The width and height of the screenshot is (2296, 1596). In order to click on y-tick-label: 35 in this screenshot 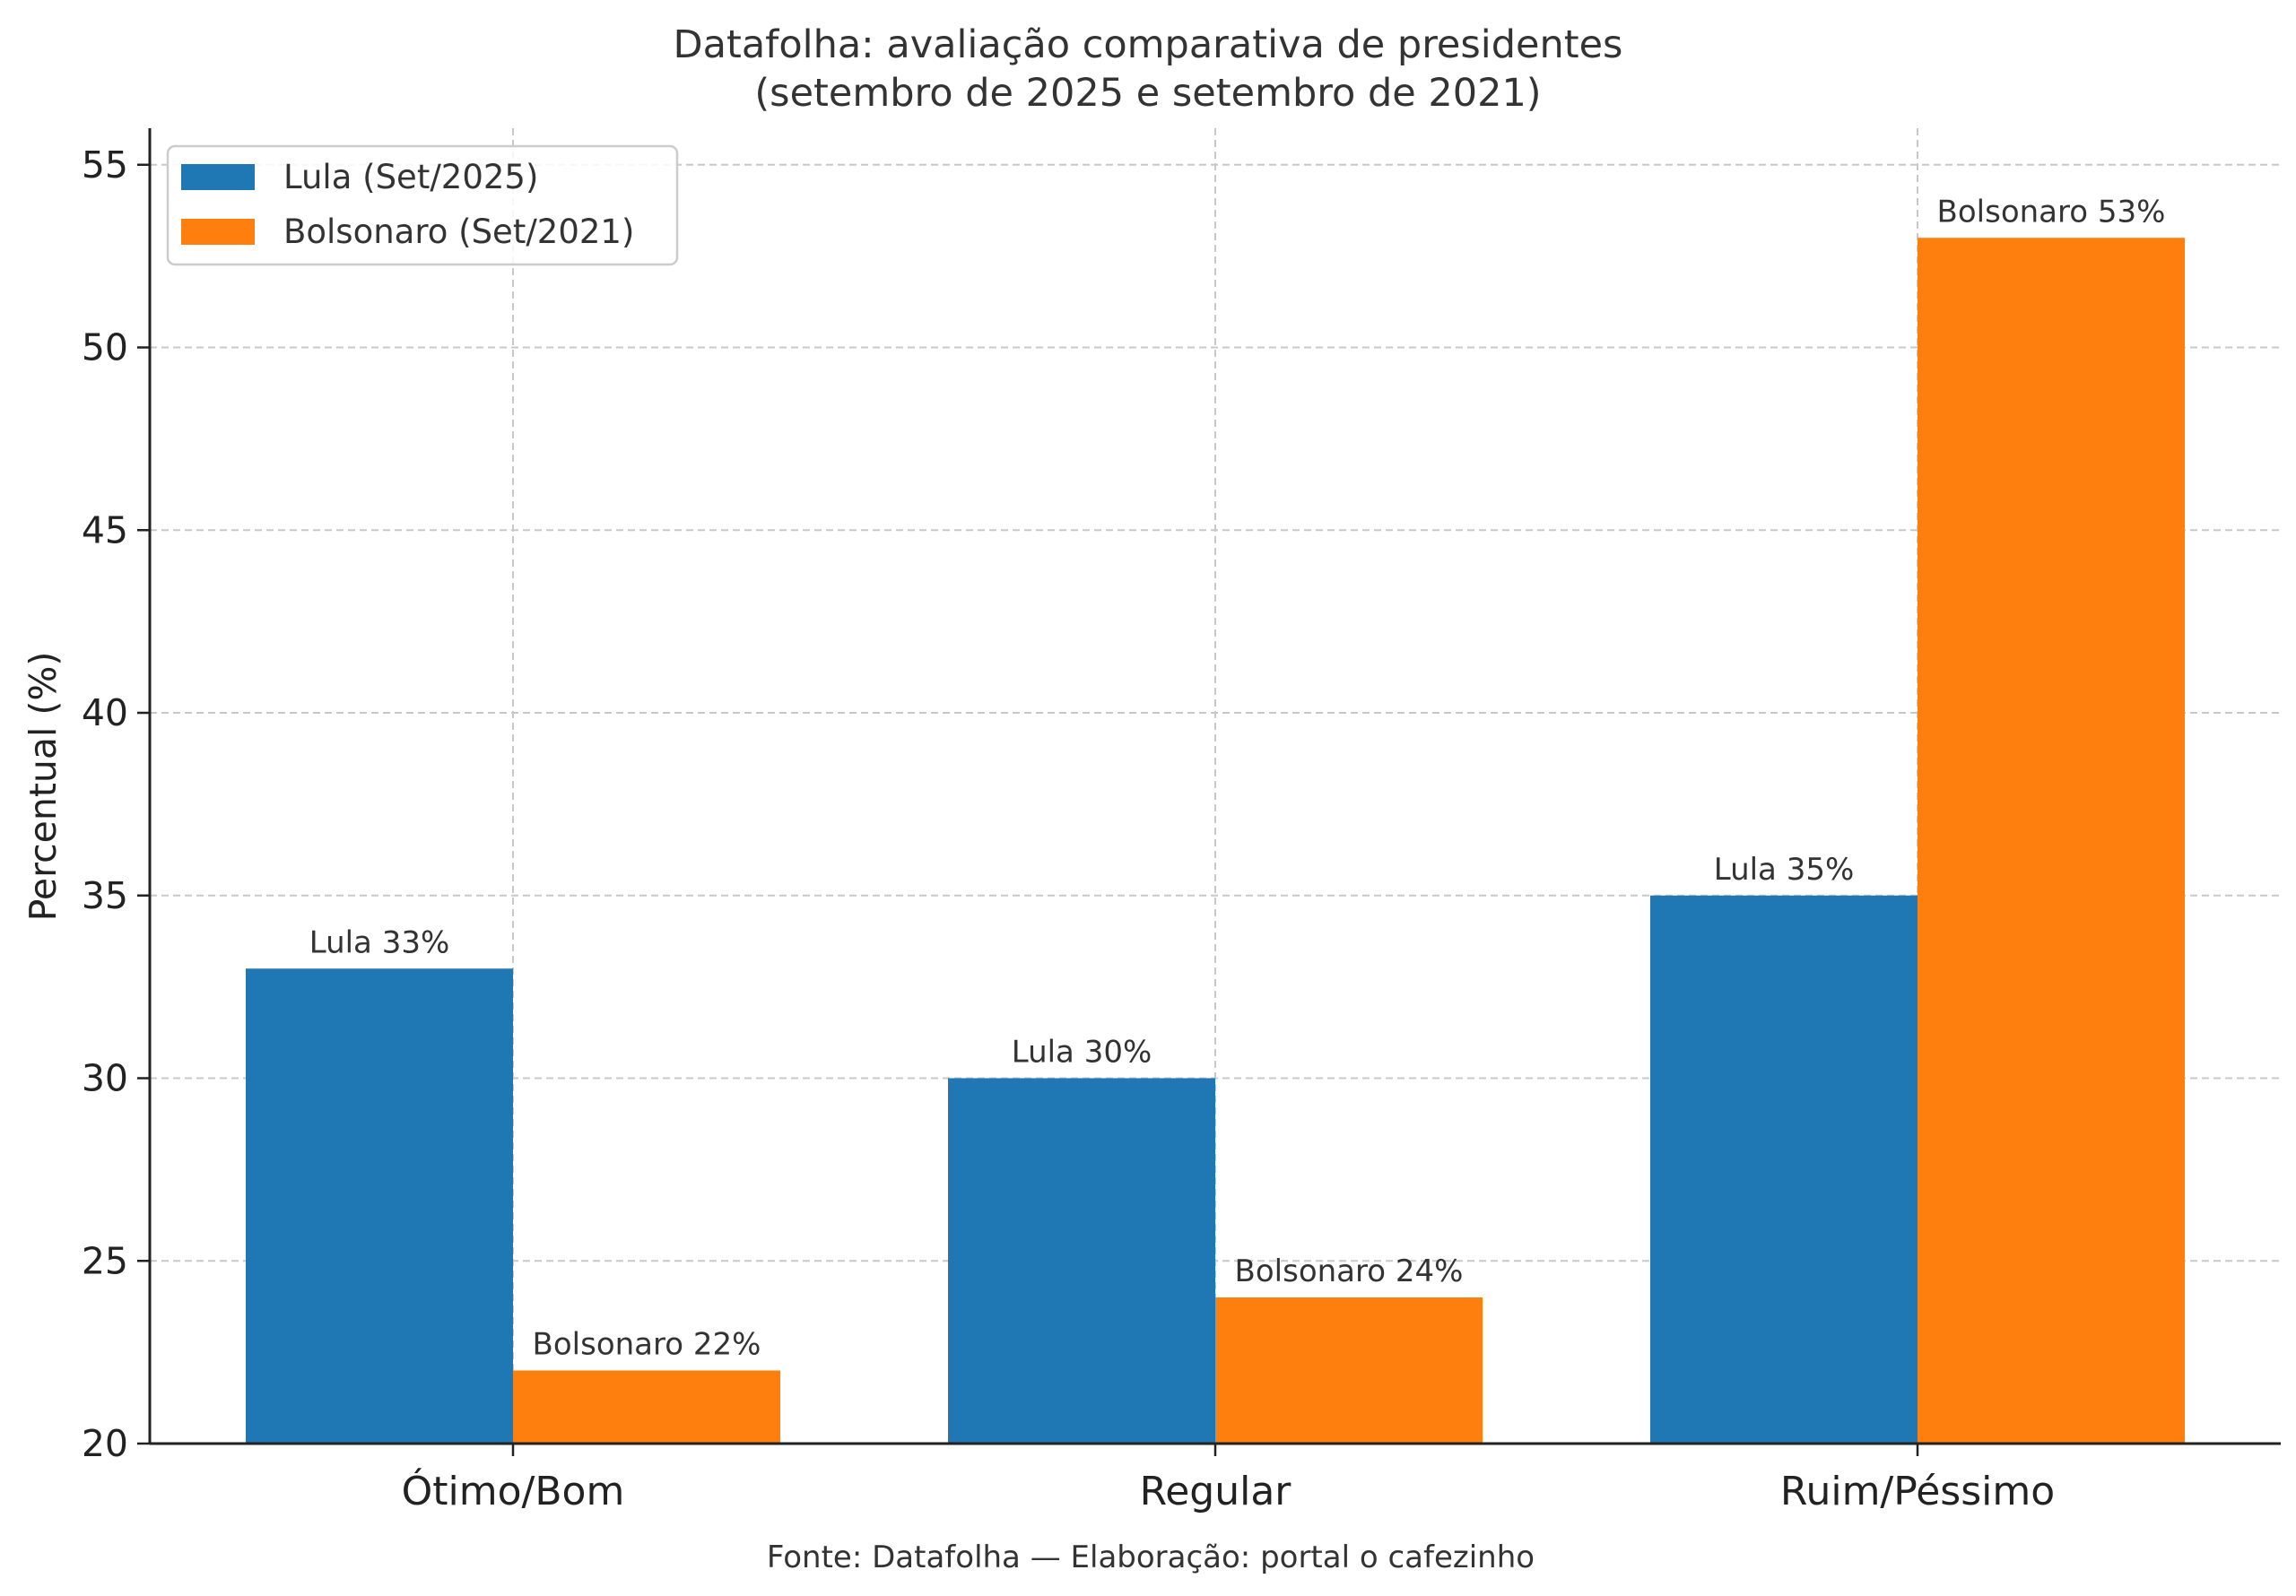, I will do `click(105, 896)`.